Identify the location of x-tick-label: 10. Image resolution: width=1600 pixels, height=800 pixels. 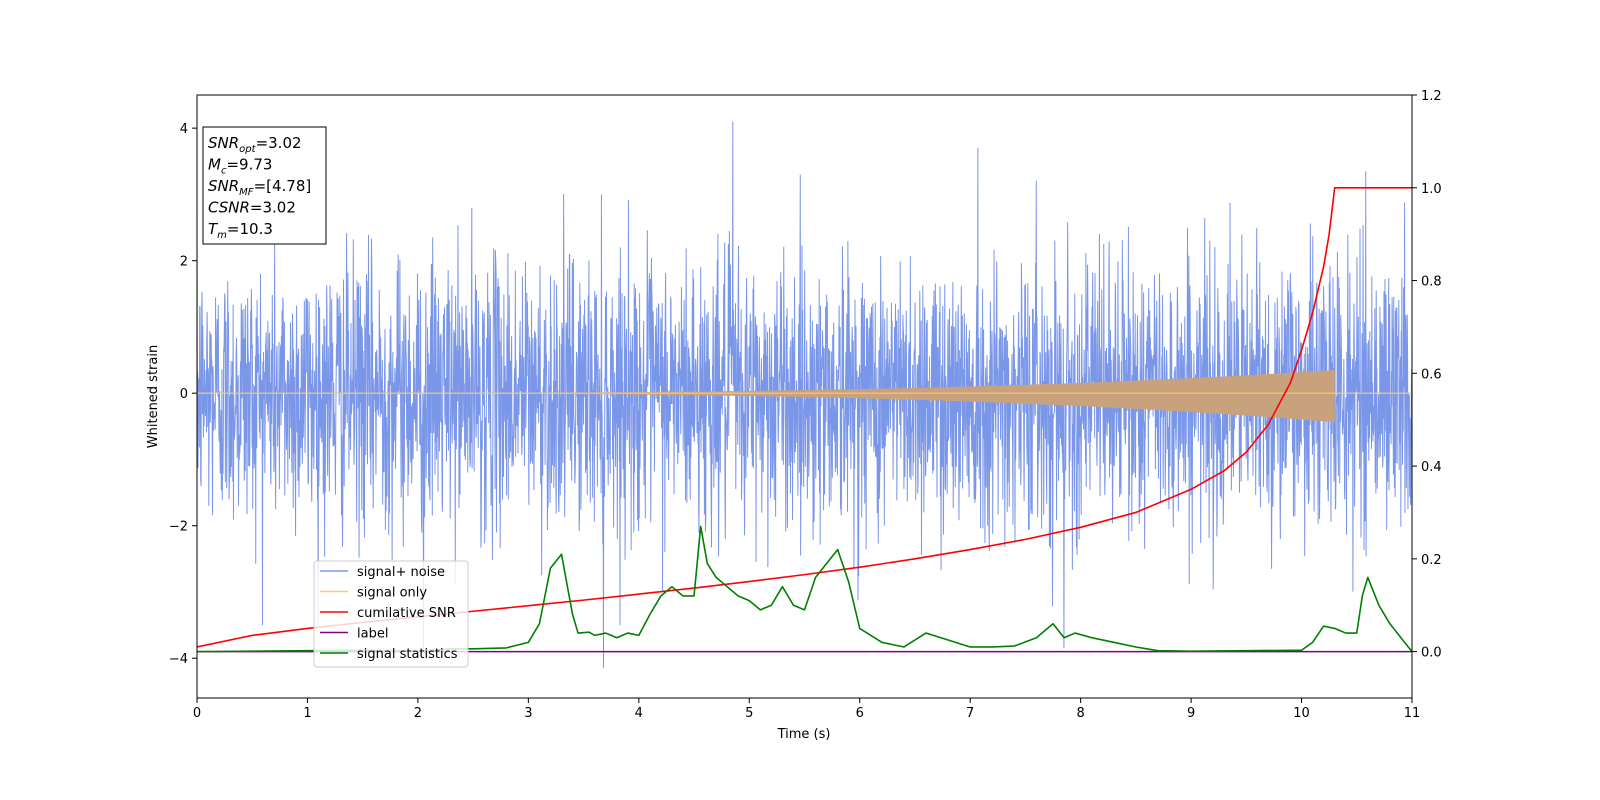
(1301, 713).